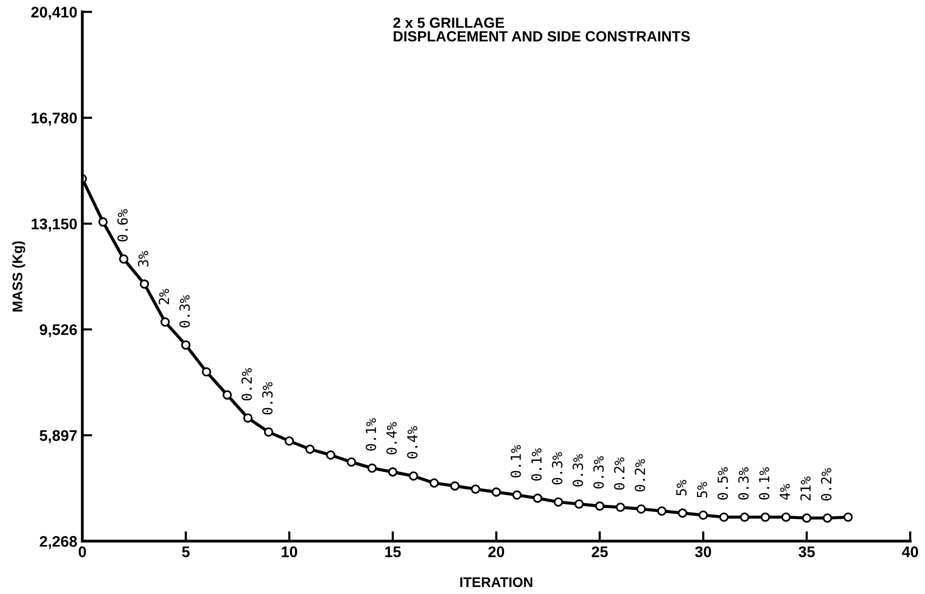  I want to click on x-tick-label: 5, so click(186, 552).